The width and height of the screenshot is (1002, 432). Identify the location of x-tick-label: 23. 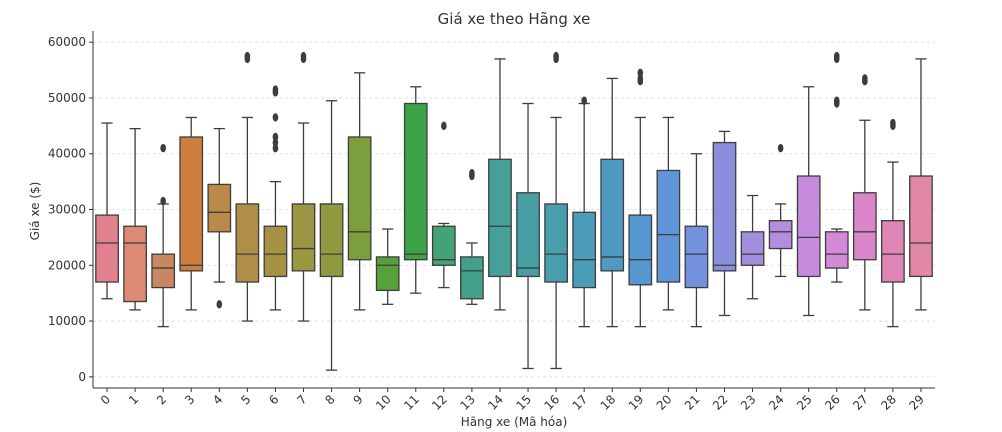
(748, 402).